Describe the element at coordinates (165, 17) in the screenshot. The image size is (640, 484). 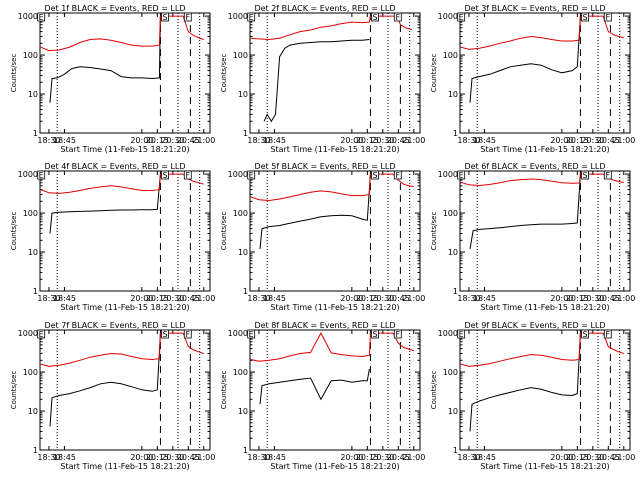
I see `marker-label: S` at that location.